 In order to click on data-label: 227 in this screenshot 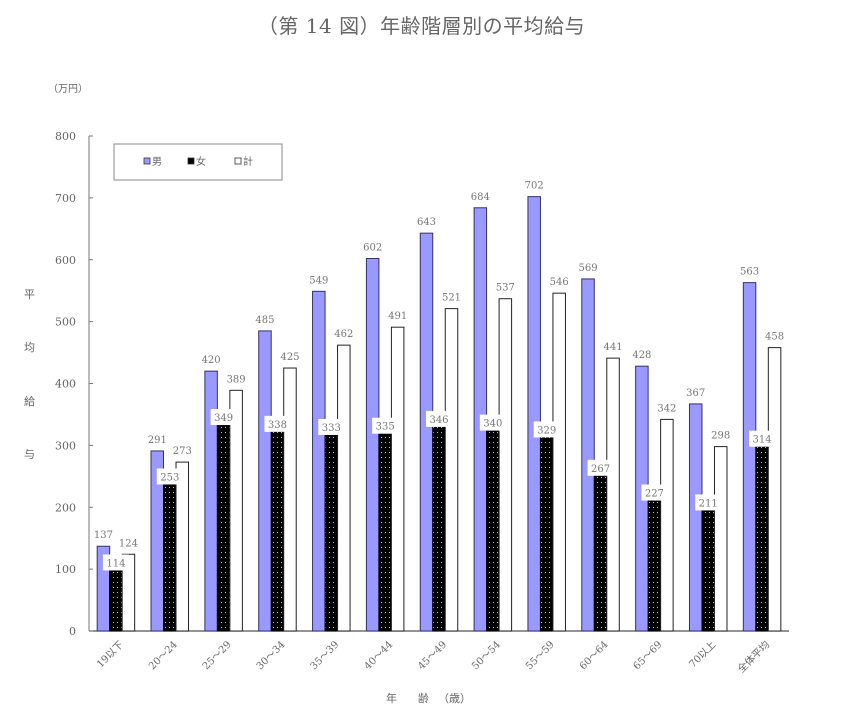, I will do `click(654, 494)`.